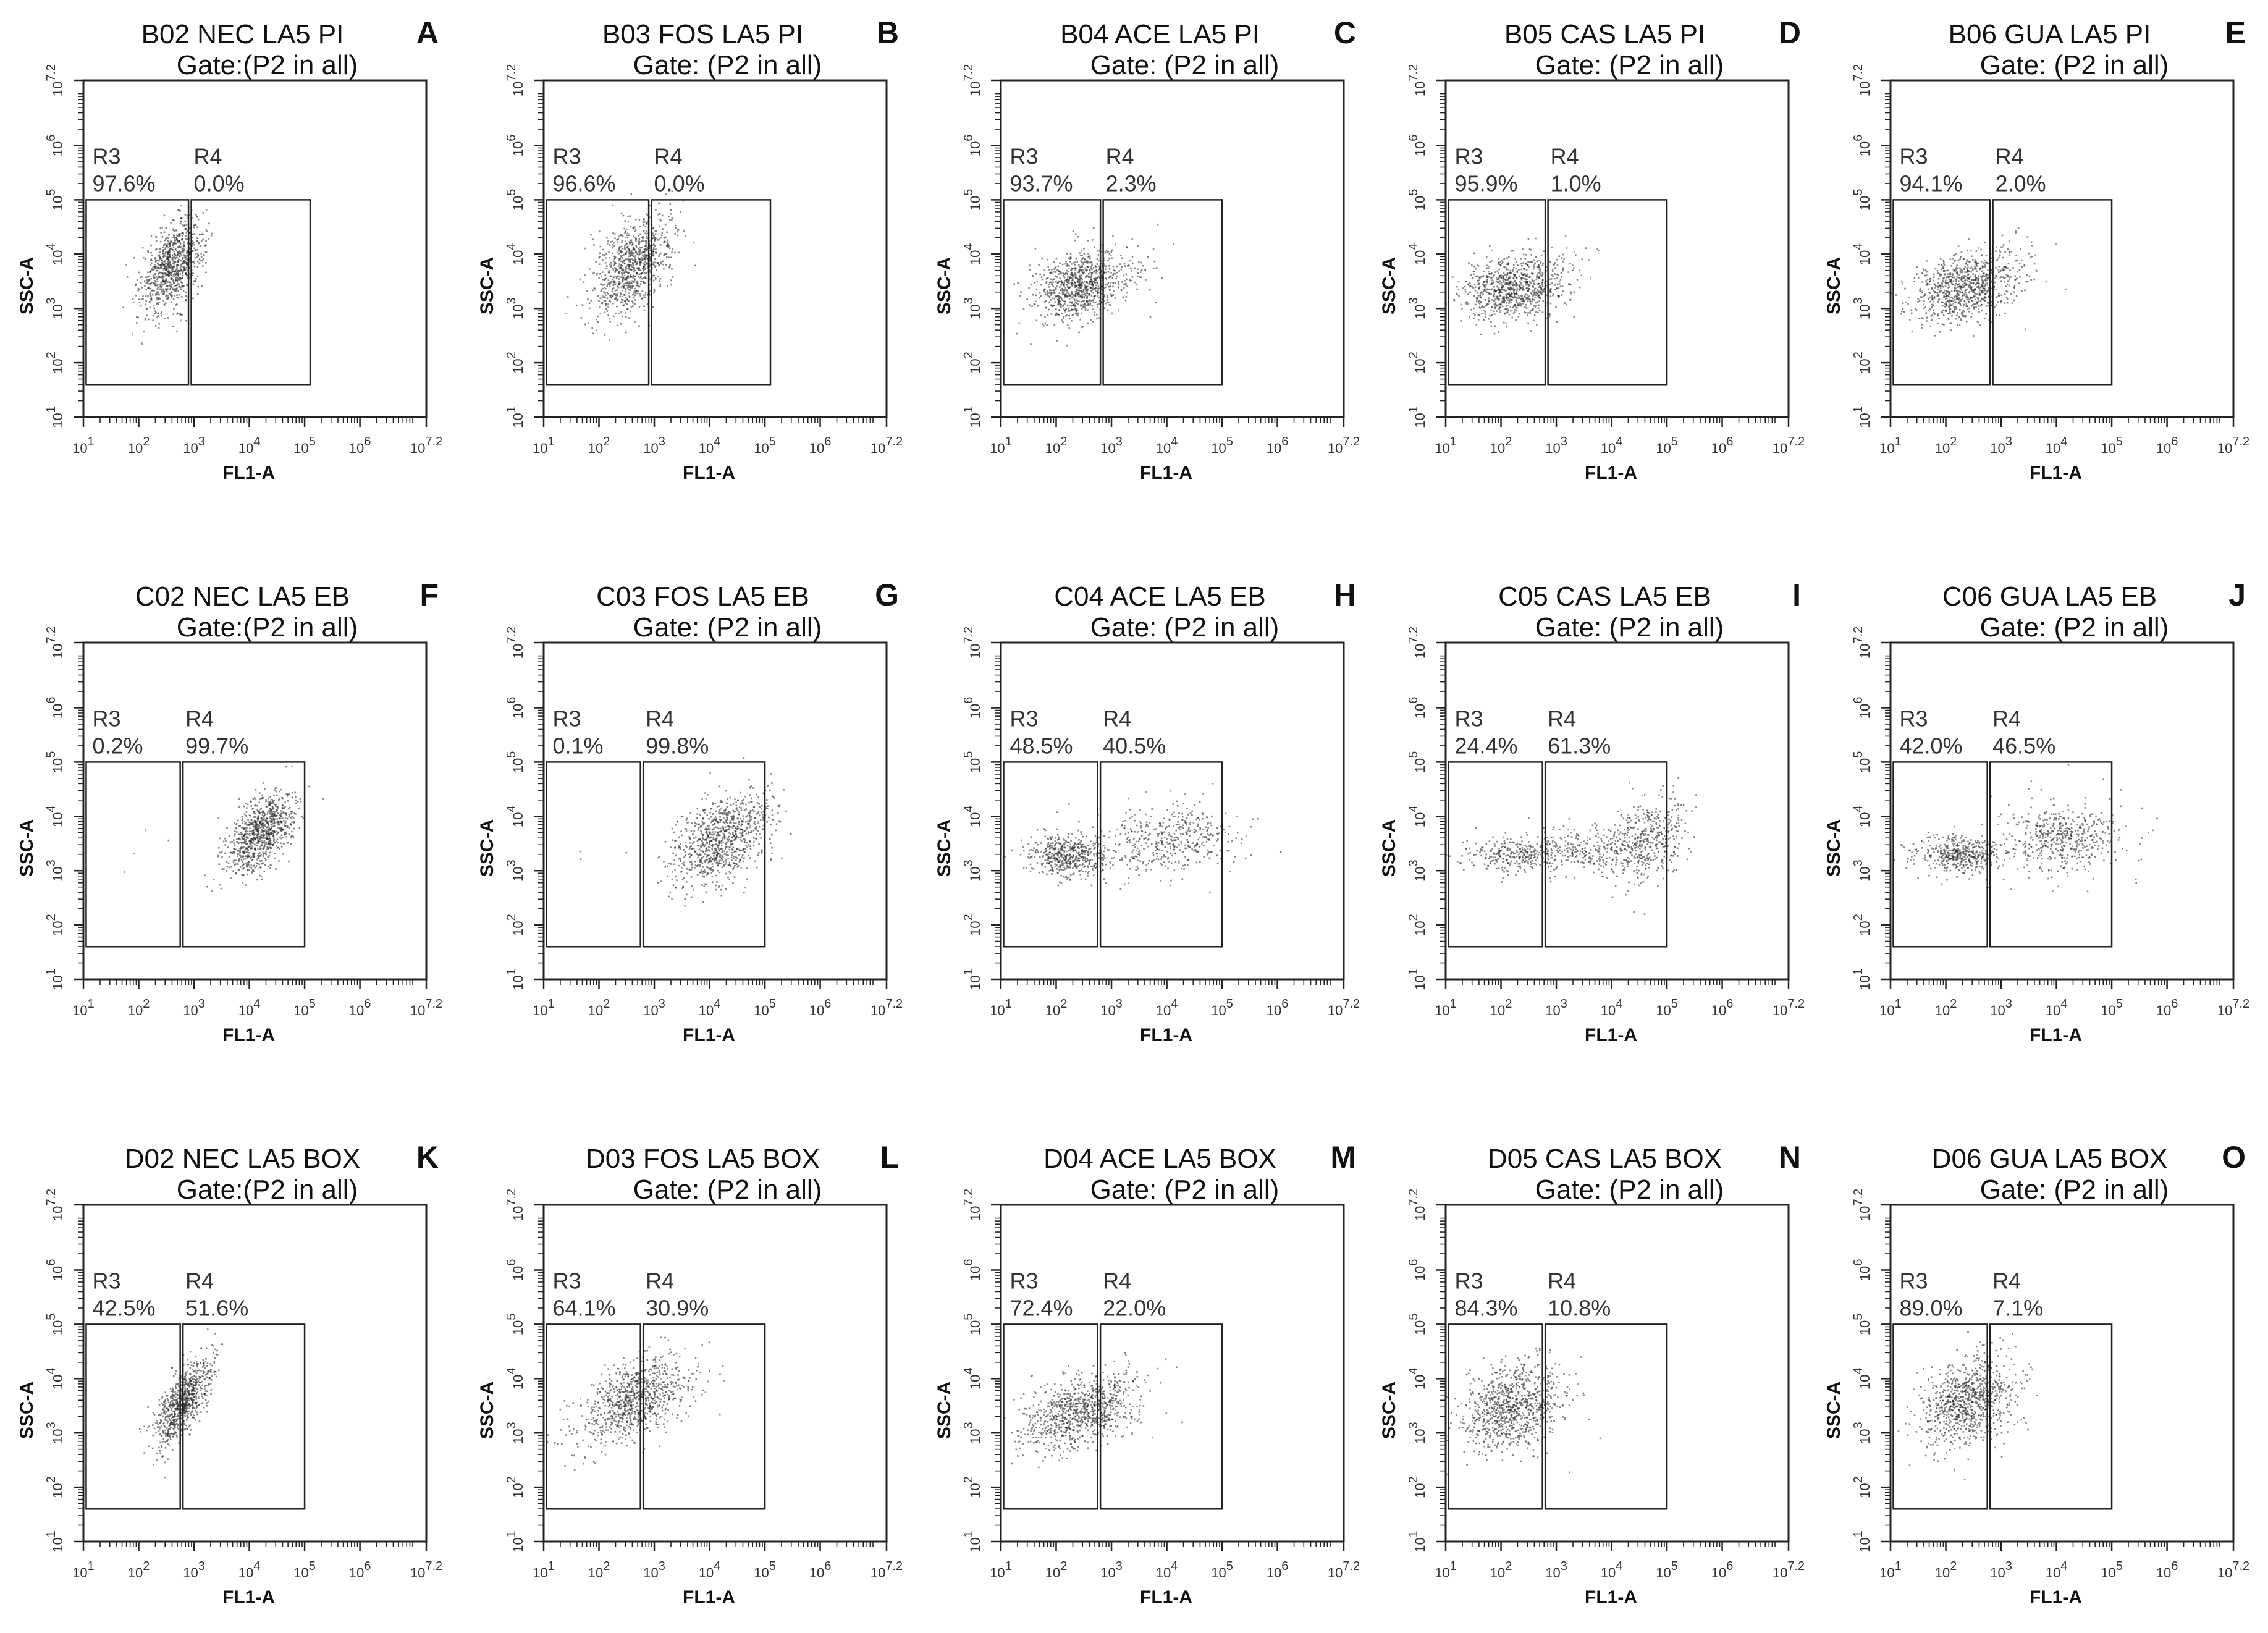 The image size is (2268, 1633). I want to click on y-tick-label: 10⁶, so click(972, 146).